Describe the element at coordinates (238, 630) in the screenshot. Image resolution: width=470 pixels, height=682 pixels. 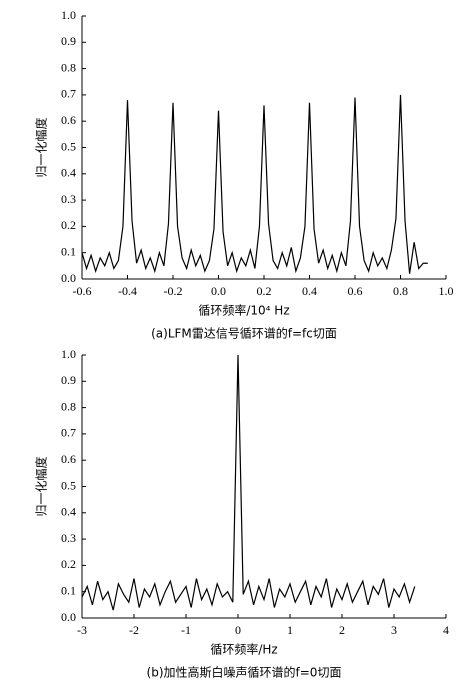
I see `x-tick-label: 0` at that location.